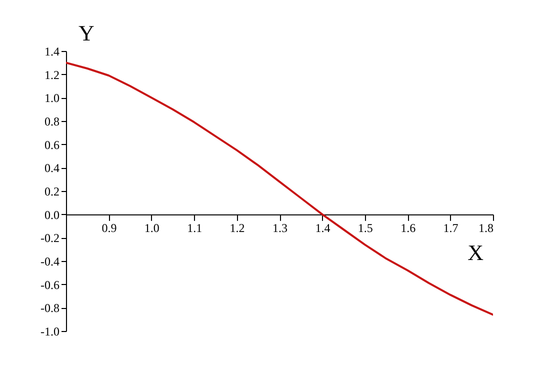 This screenshot has height=373, width=548. Describe the element at coordinates (50, 308) in the screenshot. I see `y-tick-label: -0.8` at that location.